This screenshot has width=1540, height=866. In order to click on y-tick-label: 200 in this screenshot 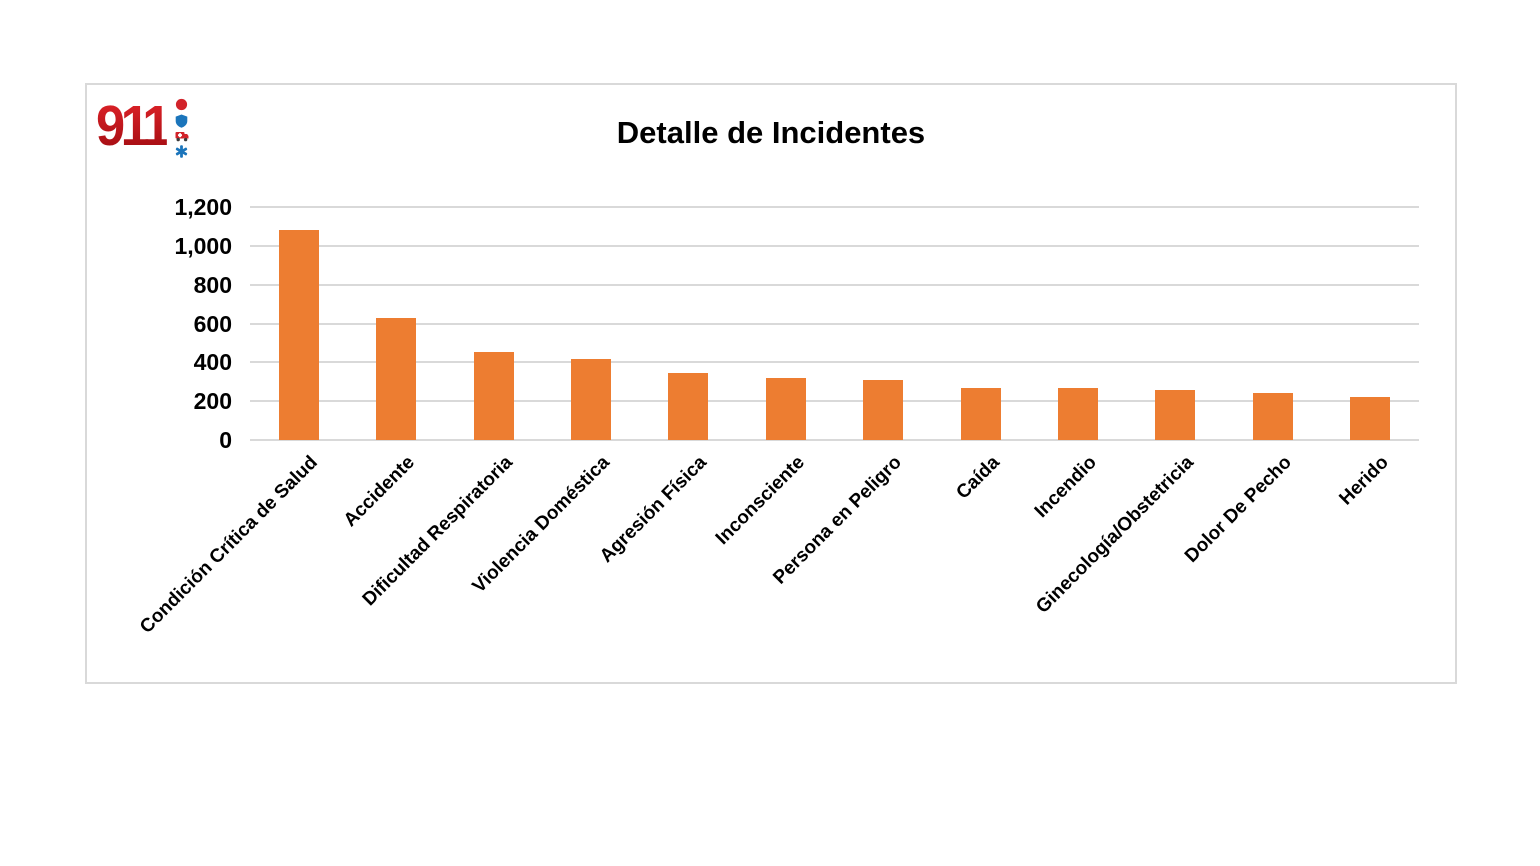, I will do `click(212, 401)`.